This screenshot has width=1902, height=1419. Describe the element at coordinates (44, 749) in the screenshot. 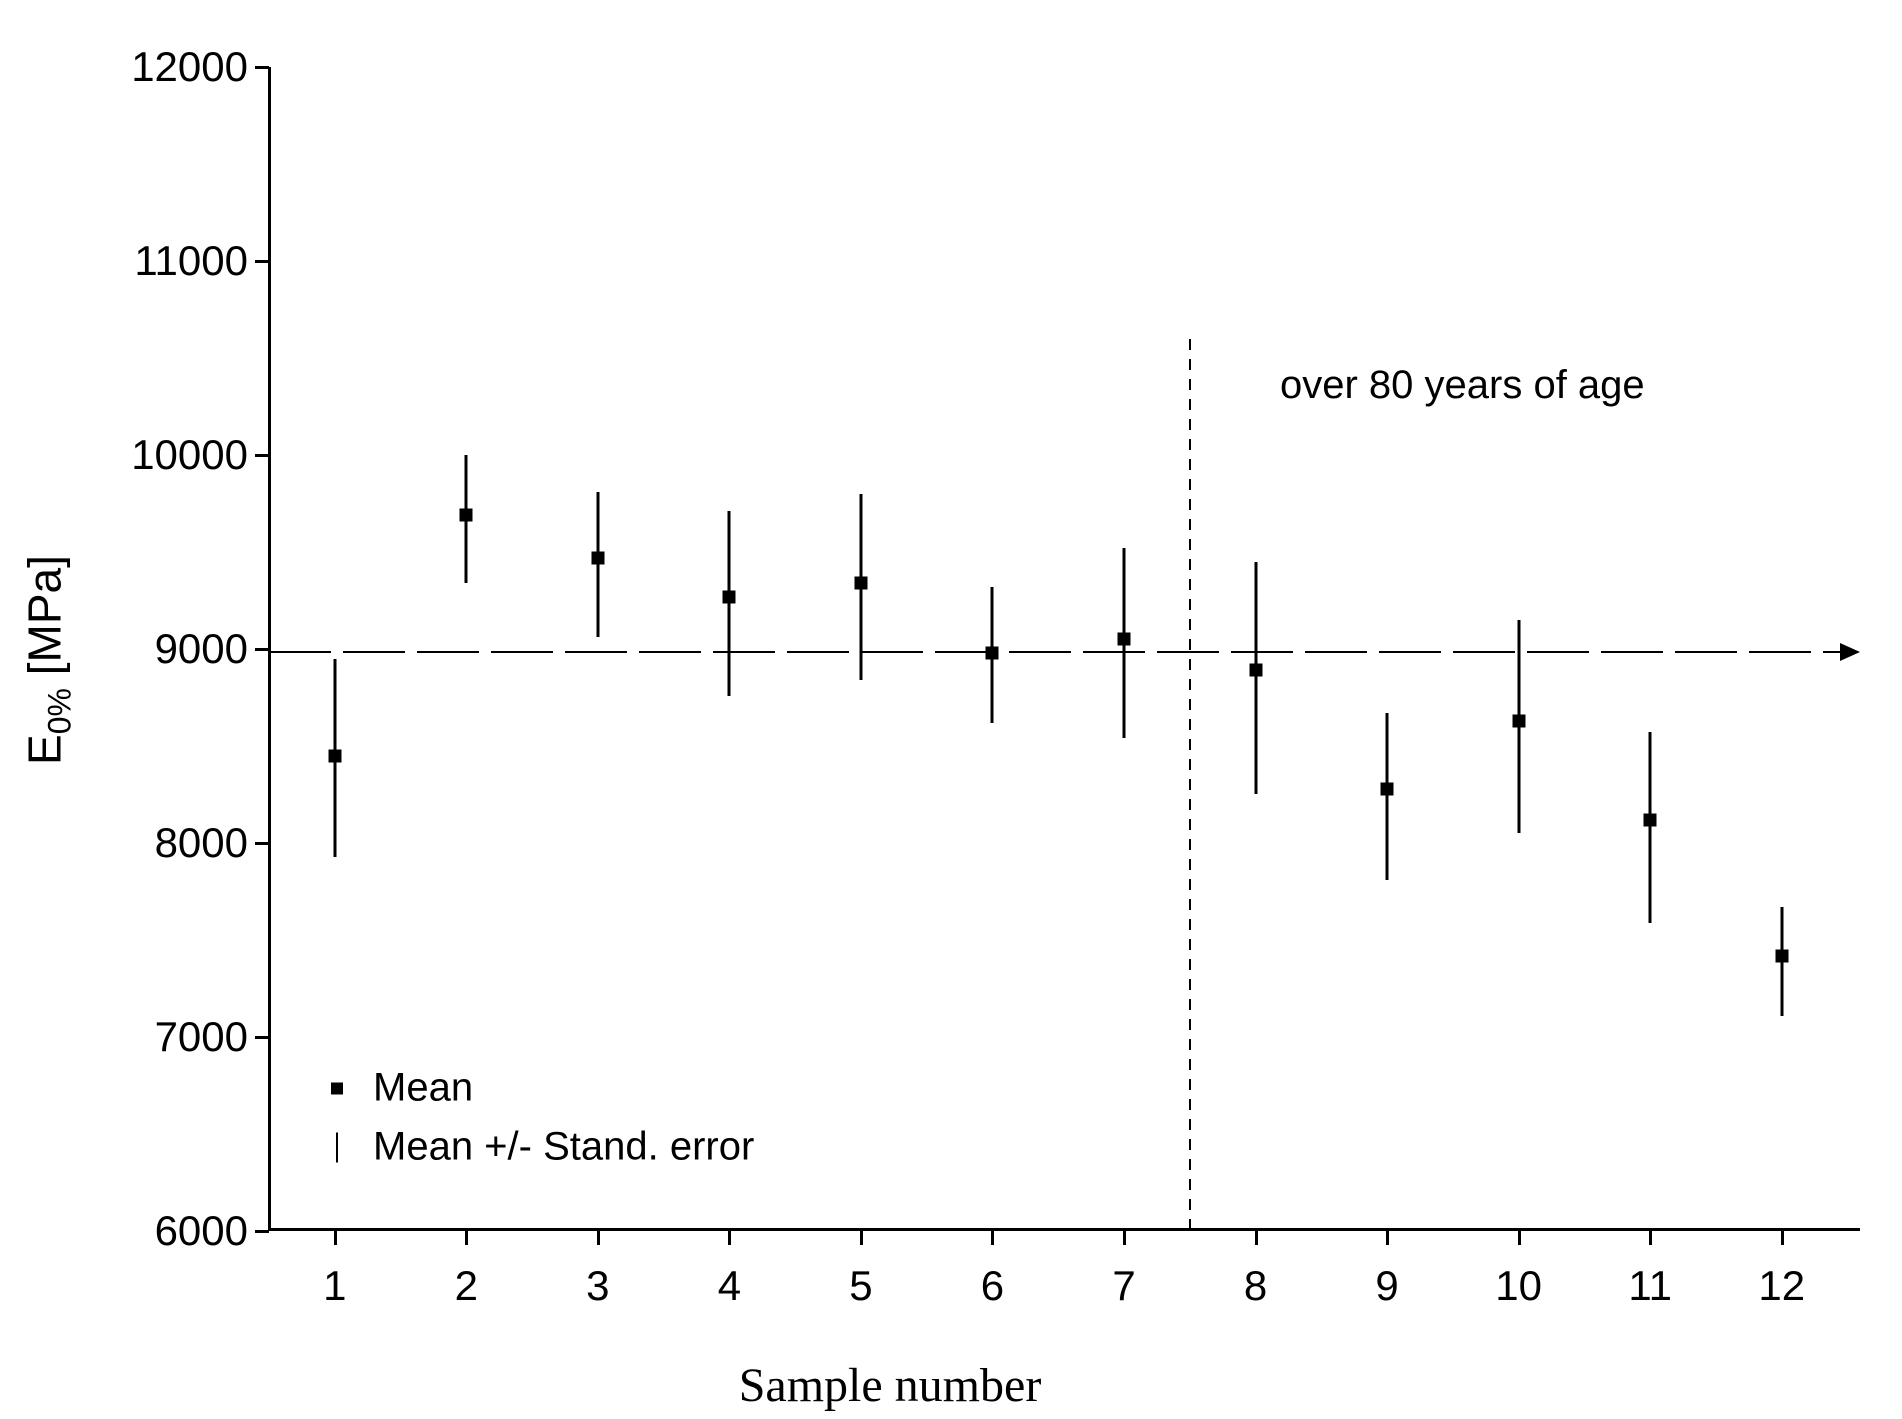

I see `y-axis-title-base: E` at that location.